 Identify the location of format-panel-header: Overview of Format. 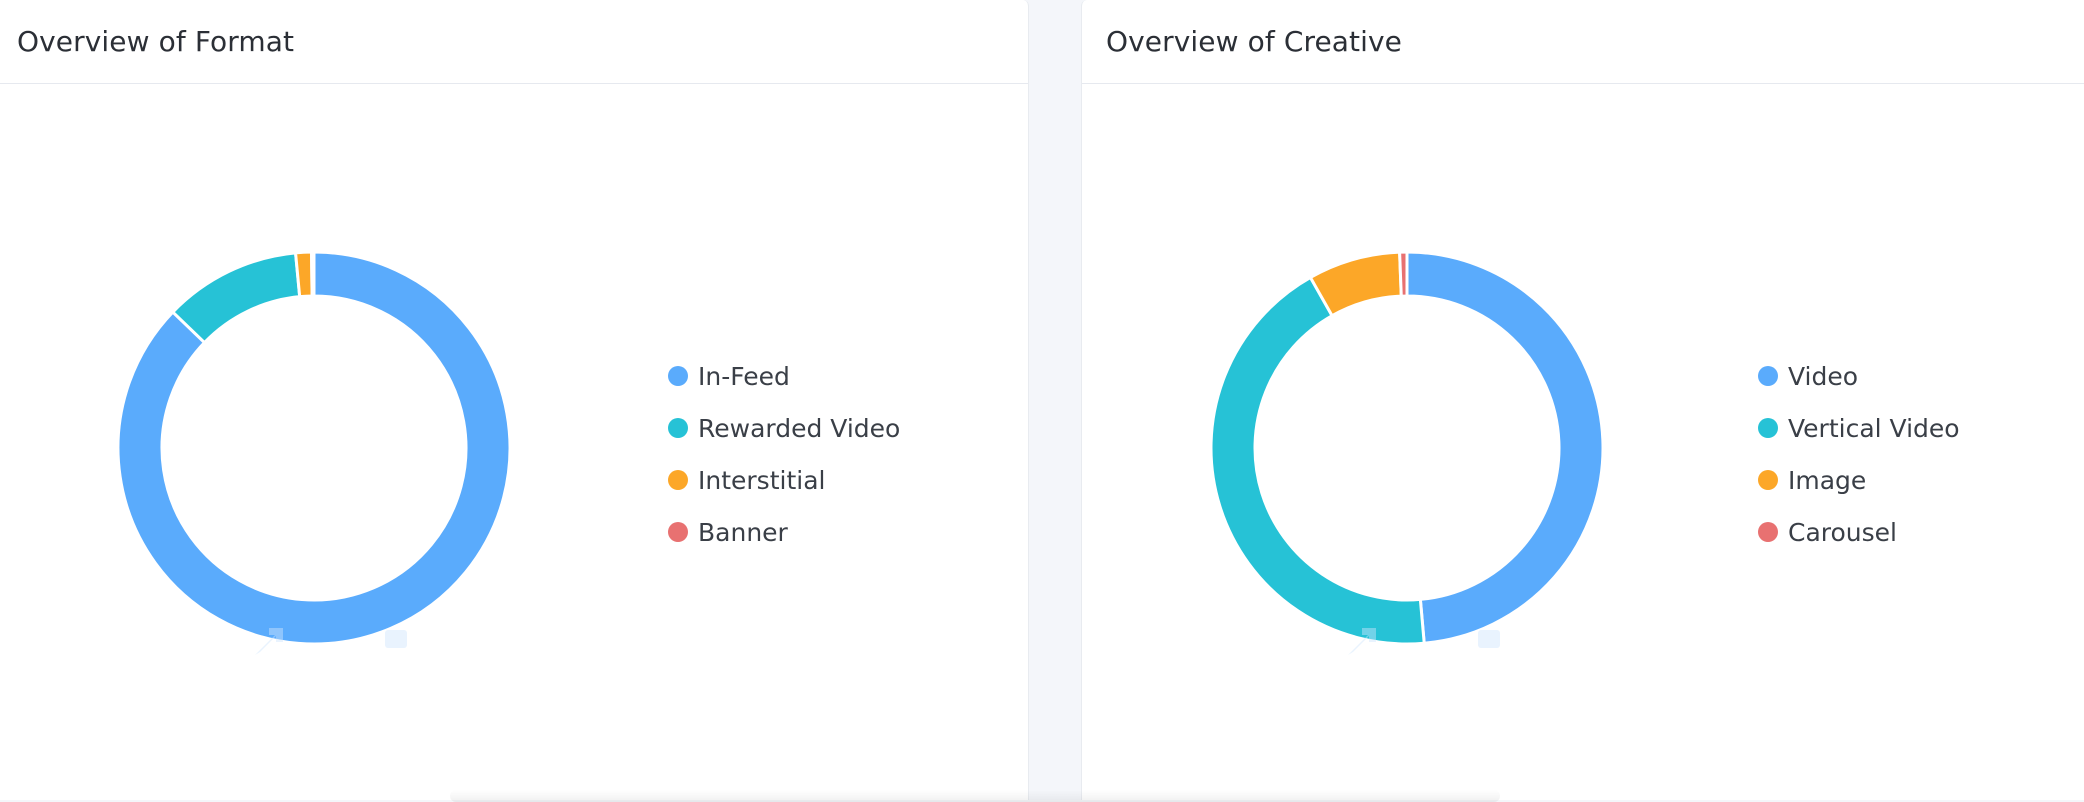
(514, 42).